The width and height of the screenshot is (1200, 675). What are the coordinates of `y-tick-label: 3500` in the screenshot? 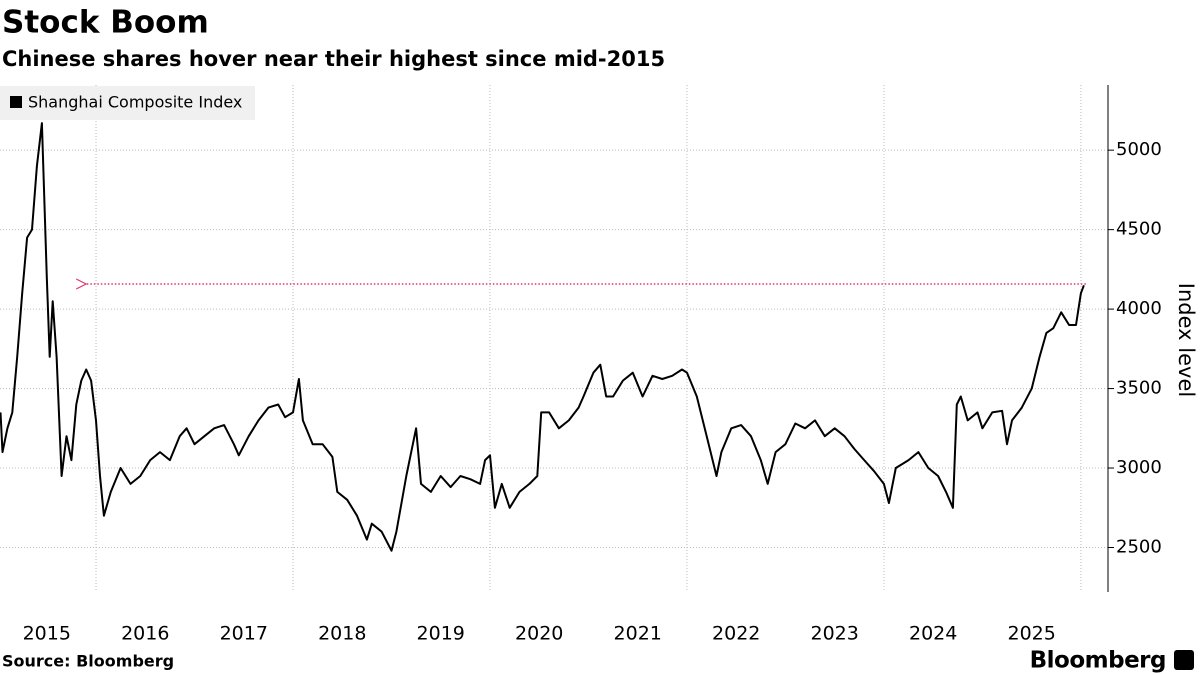 It's located at (1139, 388).